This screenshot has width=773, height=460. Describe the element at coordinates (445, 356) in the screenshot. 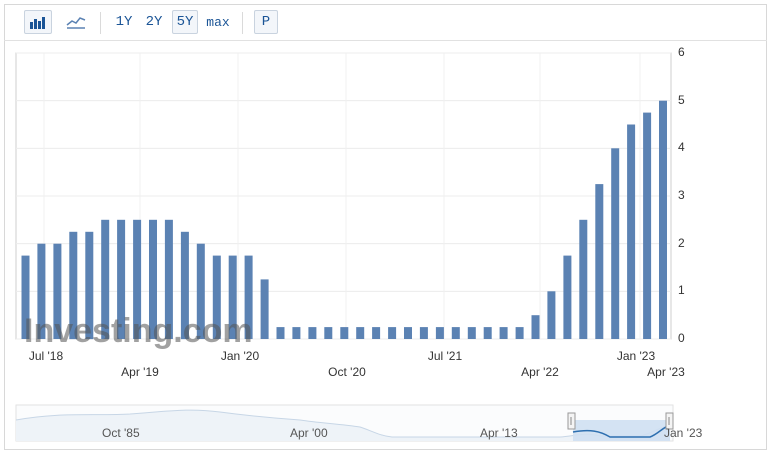

I see `x-tick-label: Jul '21` at that location.